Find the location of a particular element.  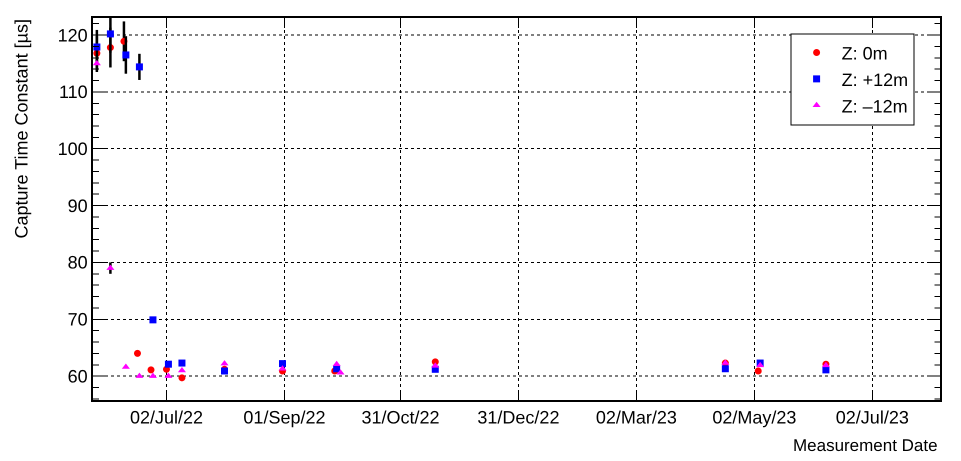

x-axis-title: Measurement Date is located at coordinates (865, 445).